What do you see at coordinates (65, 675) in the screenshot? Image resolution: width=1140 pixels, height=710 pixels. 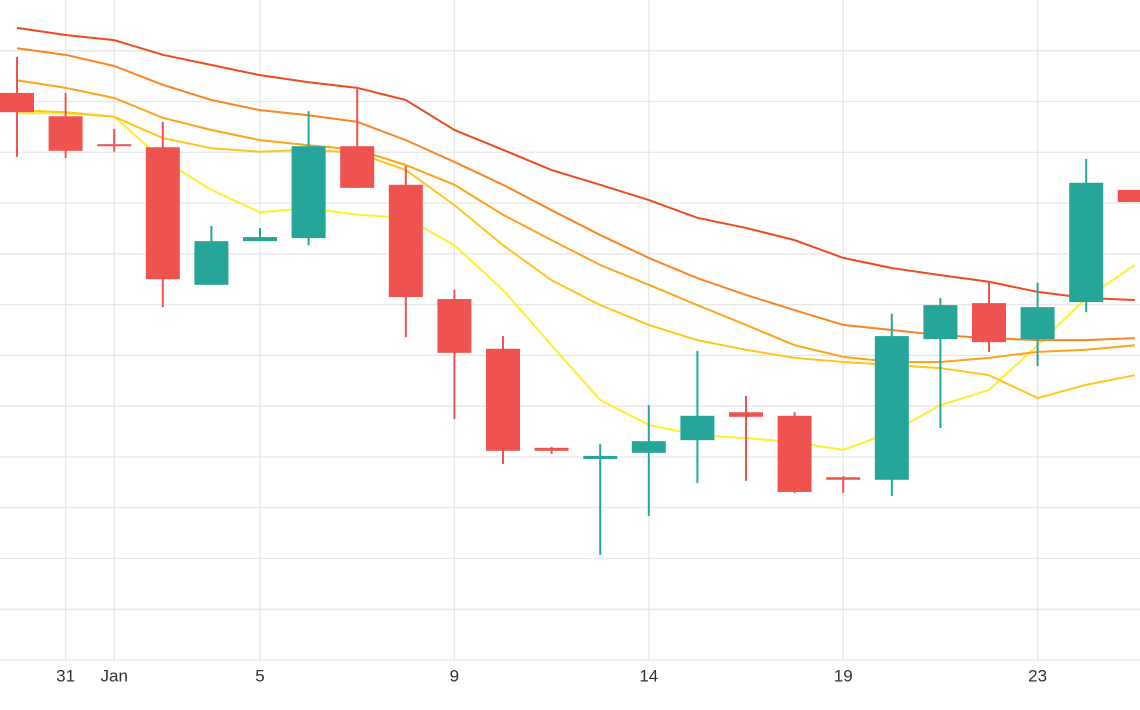 I see `x-tick-label: 31` at bounding box center [65, 675].